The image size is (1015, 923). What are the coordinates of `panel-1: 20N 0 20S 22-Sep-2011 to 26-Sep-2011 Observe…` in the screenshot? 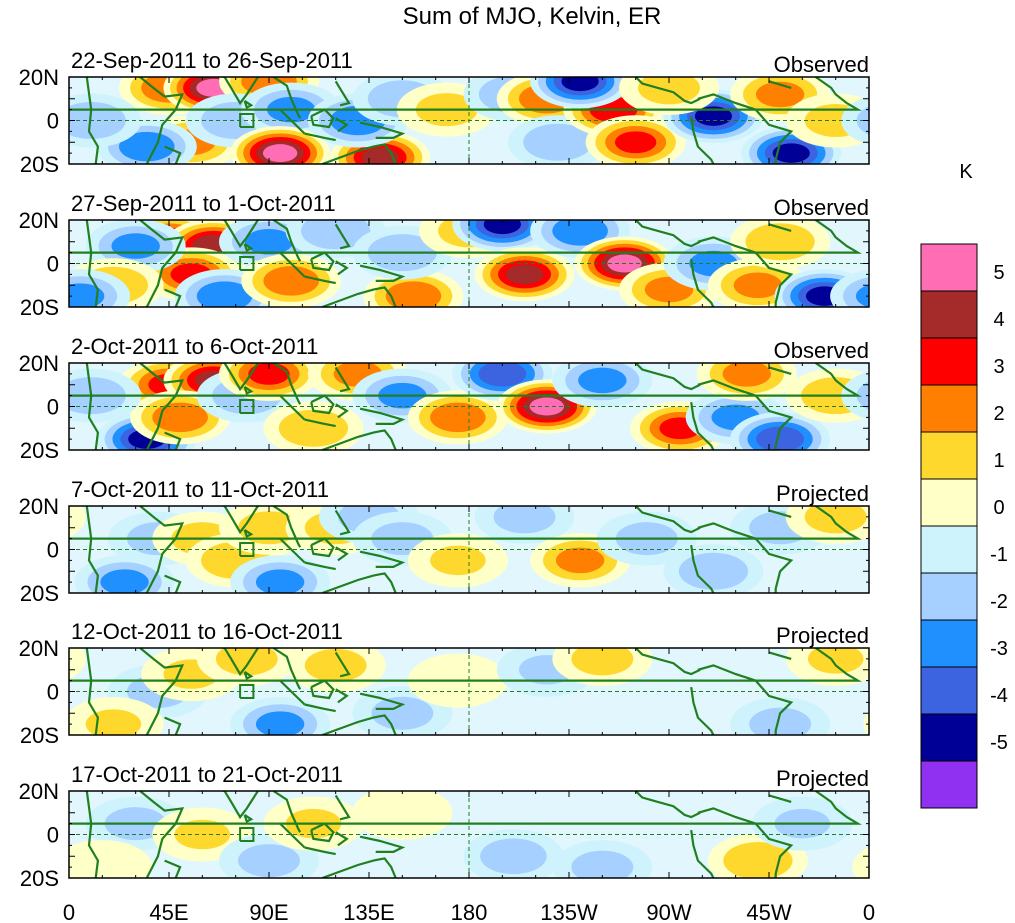 It's located at (444, 112).